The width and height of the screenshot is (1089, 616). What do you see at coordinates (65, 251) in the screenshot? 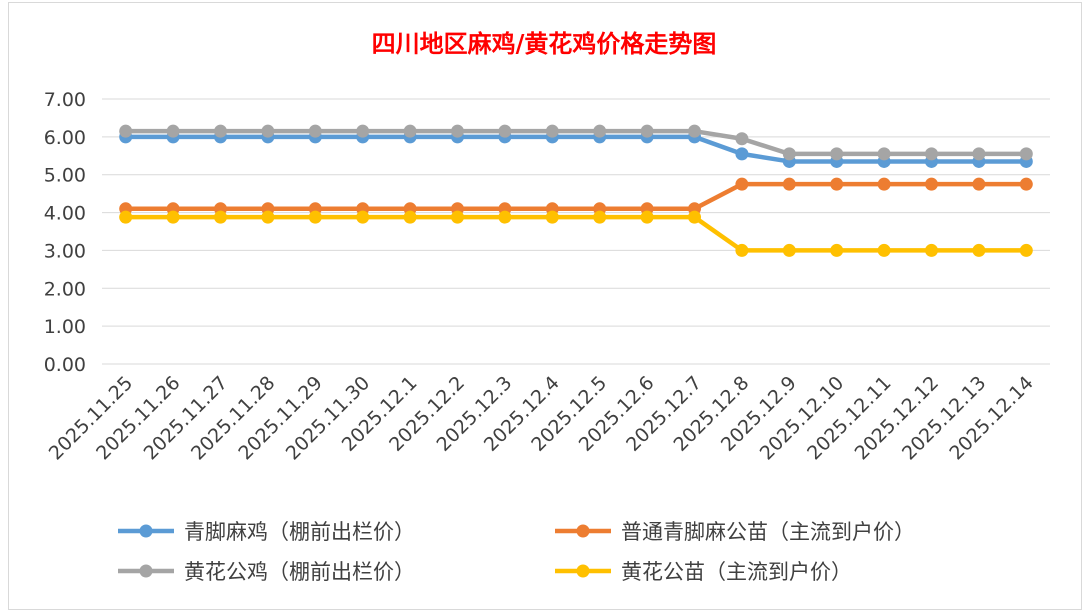
I see `y-tick-label: 3.00` at bounding box center [65, 251].